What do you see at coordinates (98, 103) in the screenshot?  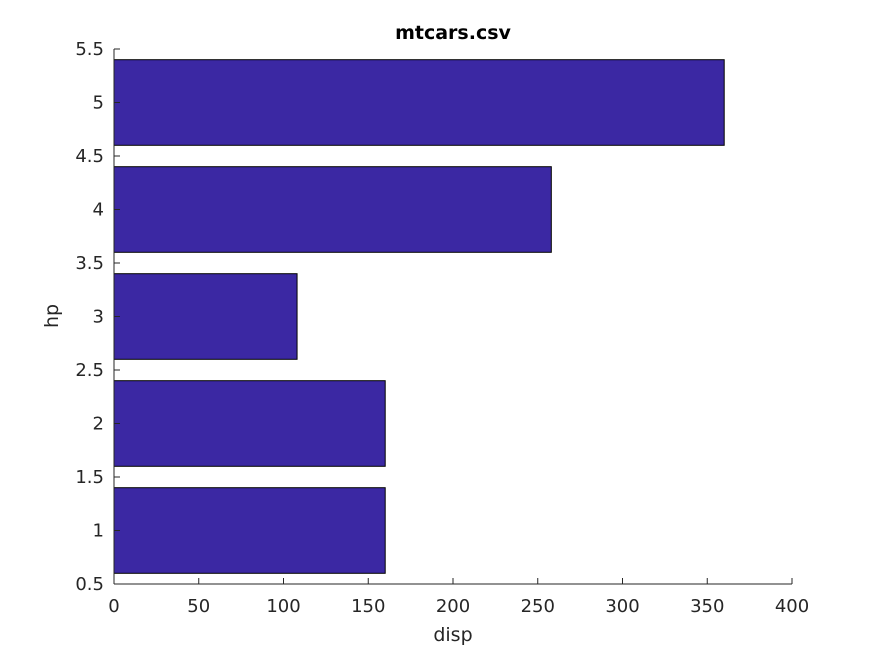 I see `y-tick-label: 5` at bounding box center [98, 103].